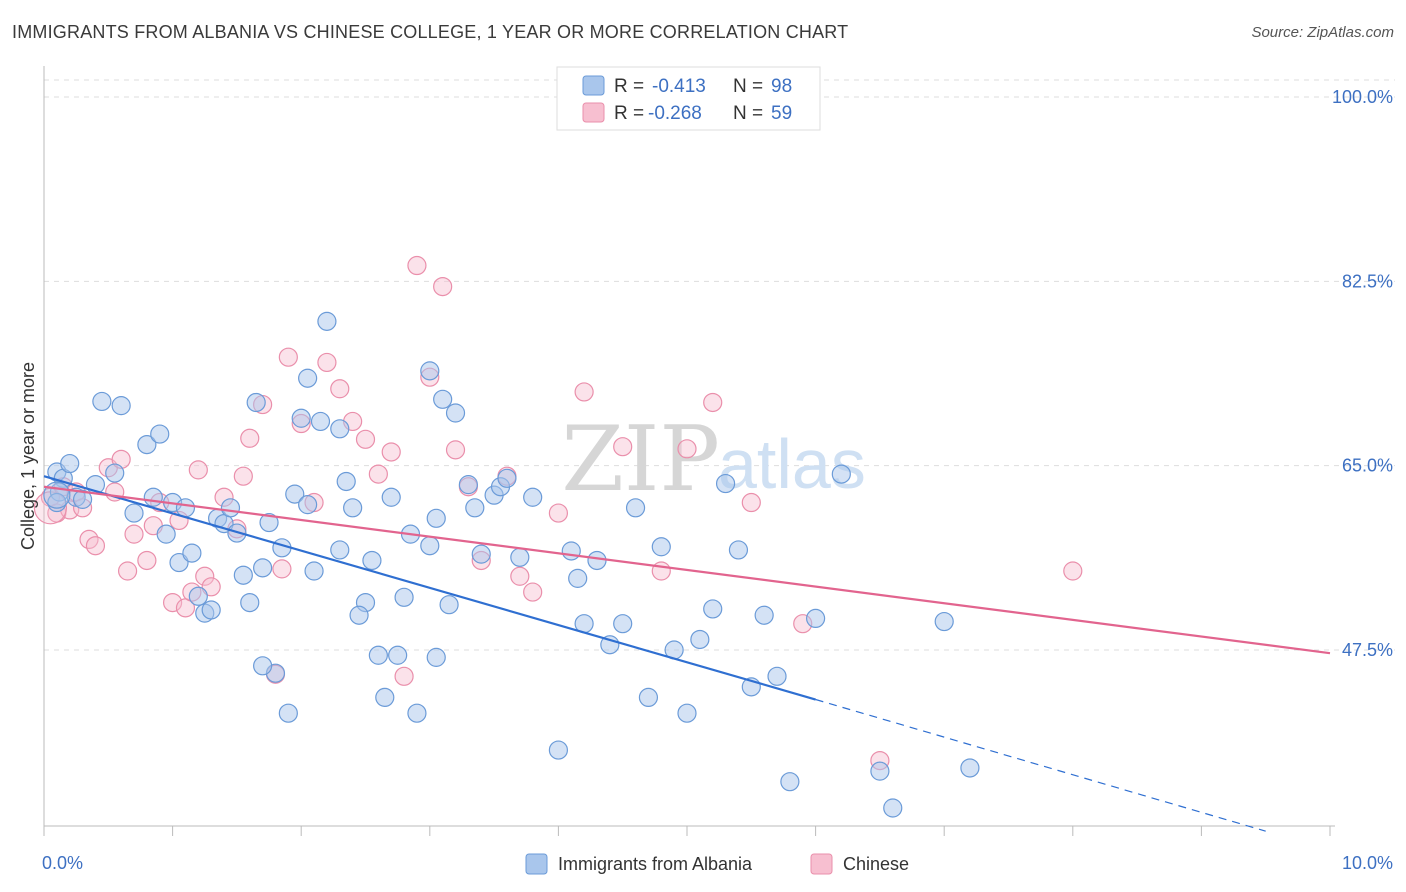 Image resolution: width=1406 pixels, height=892 pixels. Describe the element at coordinates (629, 113) in the screenshot. I see `legend-r-label: R =` at that location.